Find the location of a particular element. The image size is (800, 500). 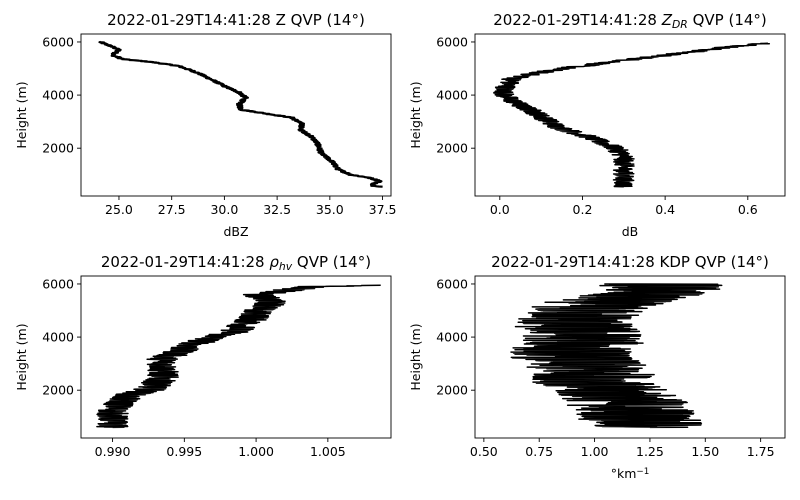

chart_data.2.title_parts-part: QVP (14°) is located at coordinates (331, 262).